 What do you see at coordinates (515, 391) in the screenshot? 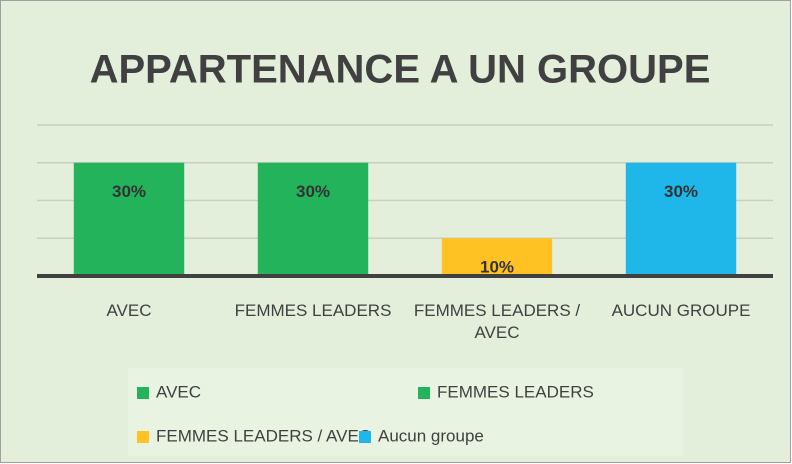
I see `legend-label: FEMMES LEADERS` at bounding box center [515, 391].